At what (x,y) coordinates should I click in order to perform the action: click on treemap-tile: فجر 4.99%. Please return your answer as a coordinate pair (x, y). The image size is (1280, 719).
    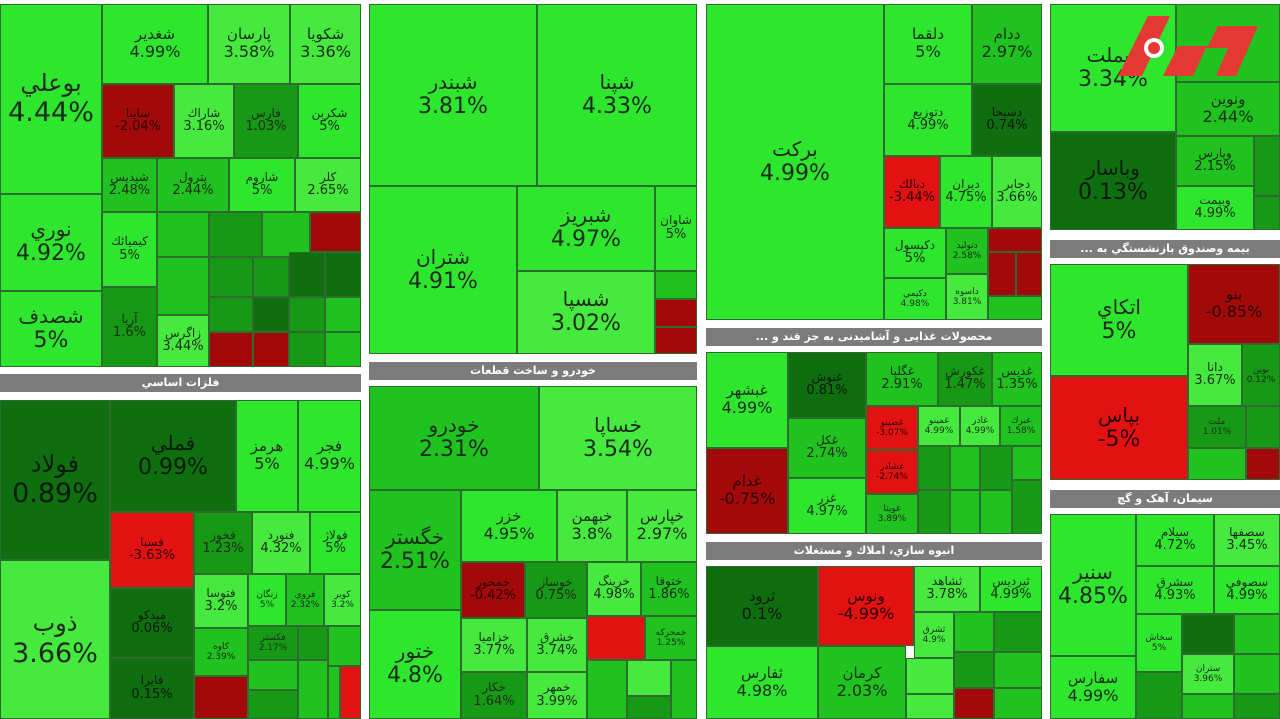
    Looking at the image, I should click on (329, 456).